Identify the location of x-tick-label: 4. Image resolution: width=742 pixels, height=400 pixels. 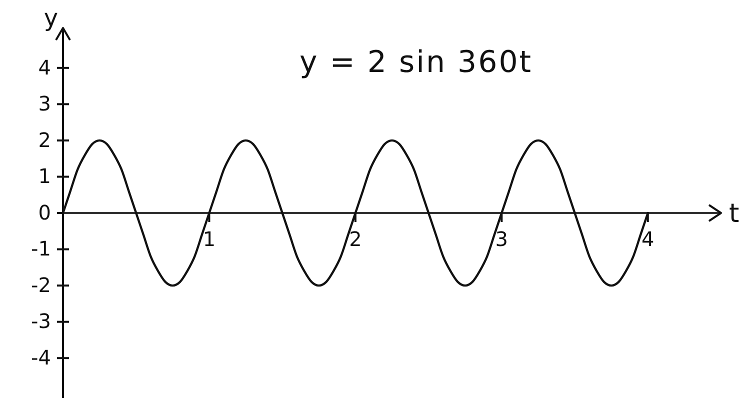
(648, 239).